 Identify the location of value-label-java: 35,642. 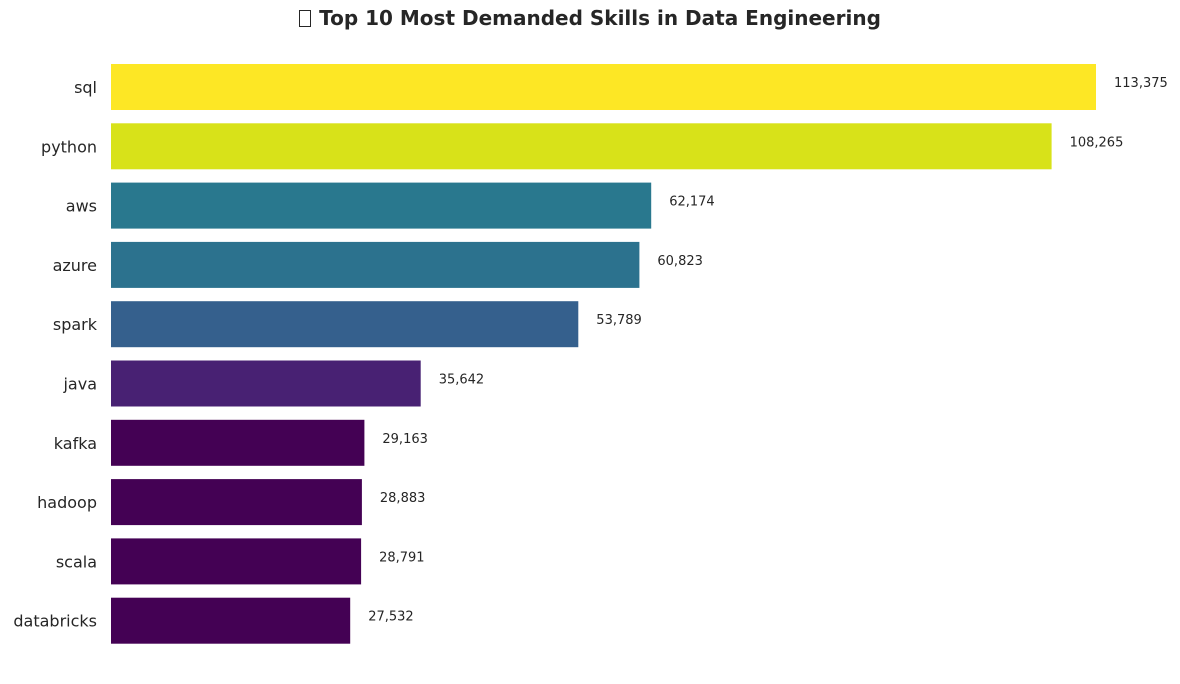
(462, 380).